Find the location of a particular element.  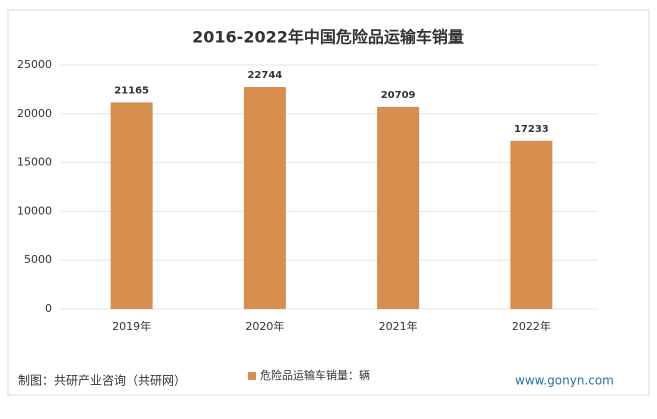

y-tick-label: 10000 is located at coordinates (34, 210).